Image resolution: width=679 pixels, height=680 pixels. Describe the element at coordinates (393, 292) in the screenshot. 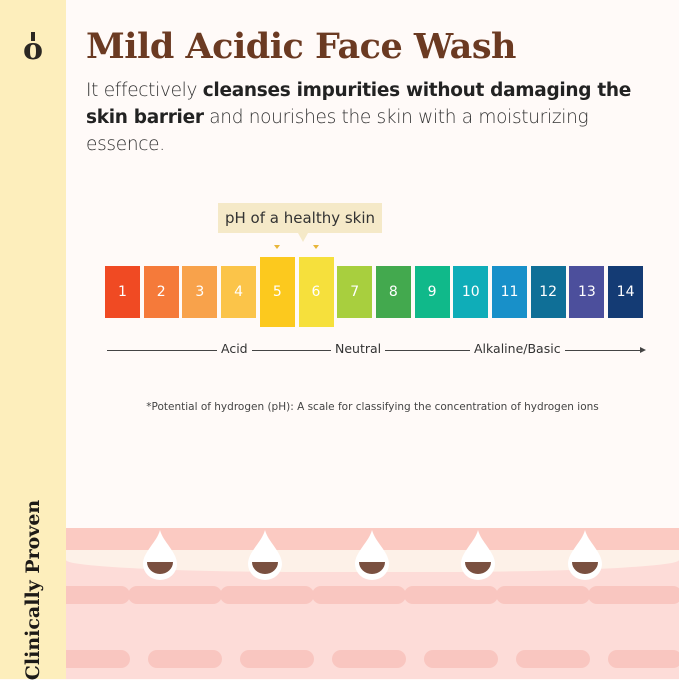

I see `ph-level-8: 8` at that location.